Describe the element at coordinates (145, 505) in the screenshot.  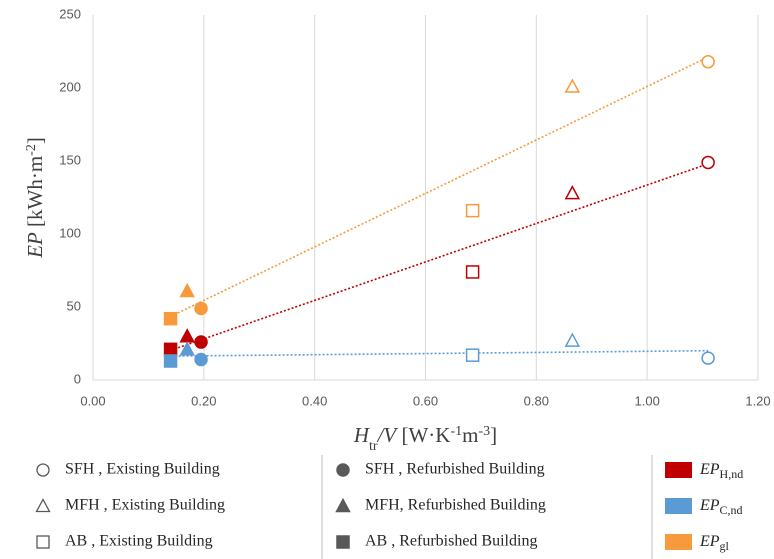
I see `legend-label: MFH , Existing Building` at that location.